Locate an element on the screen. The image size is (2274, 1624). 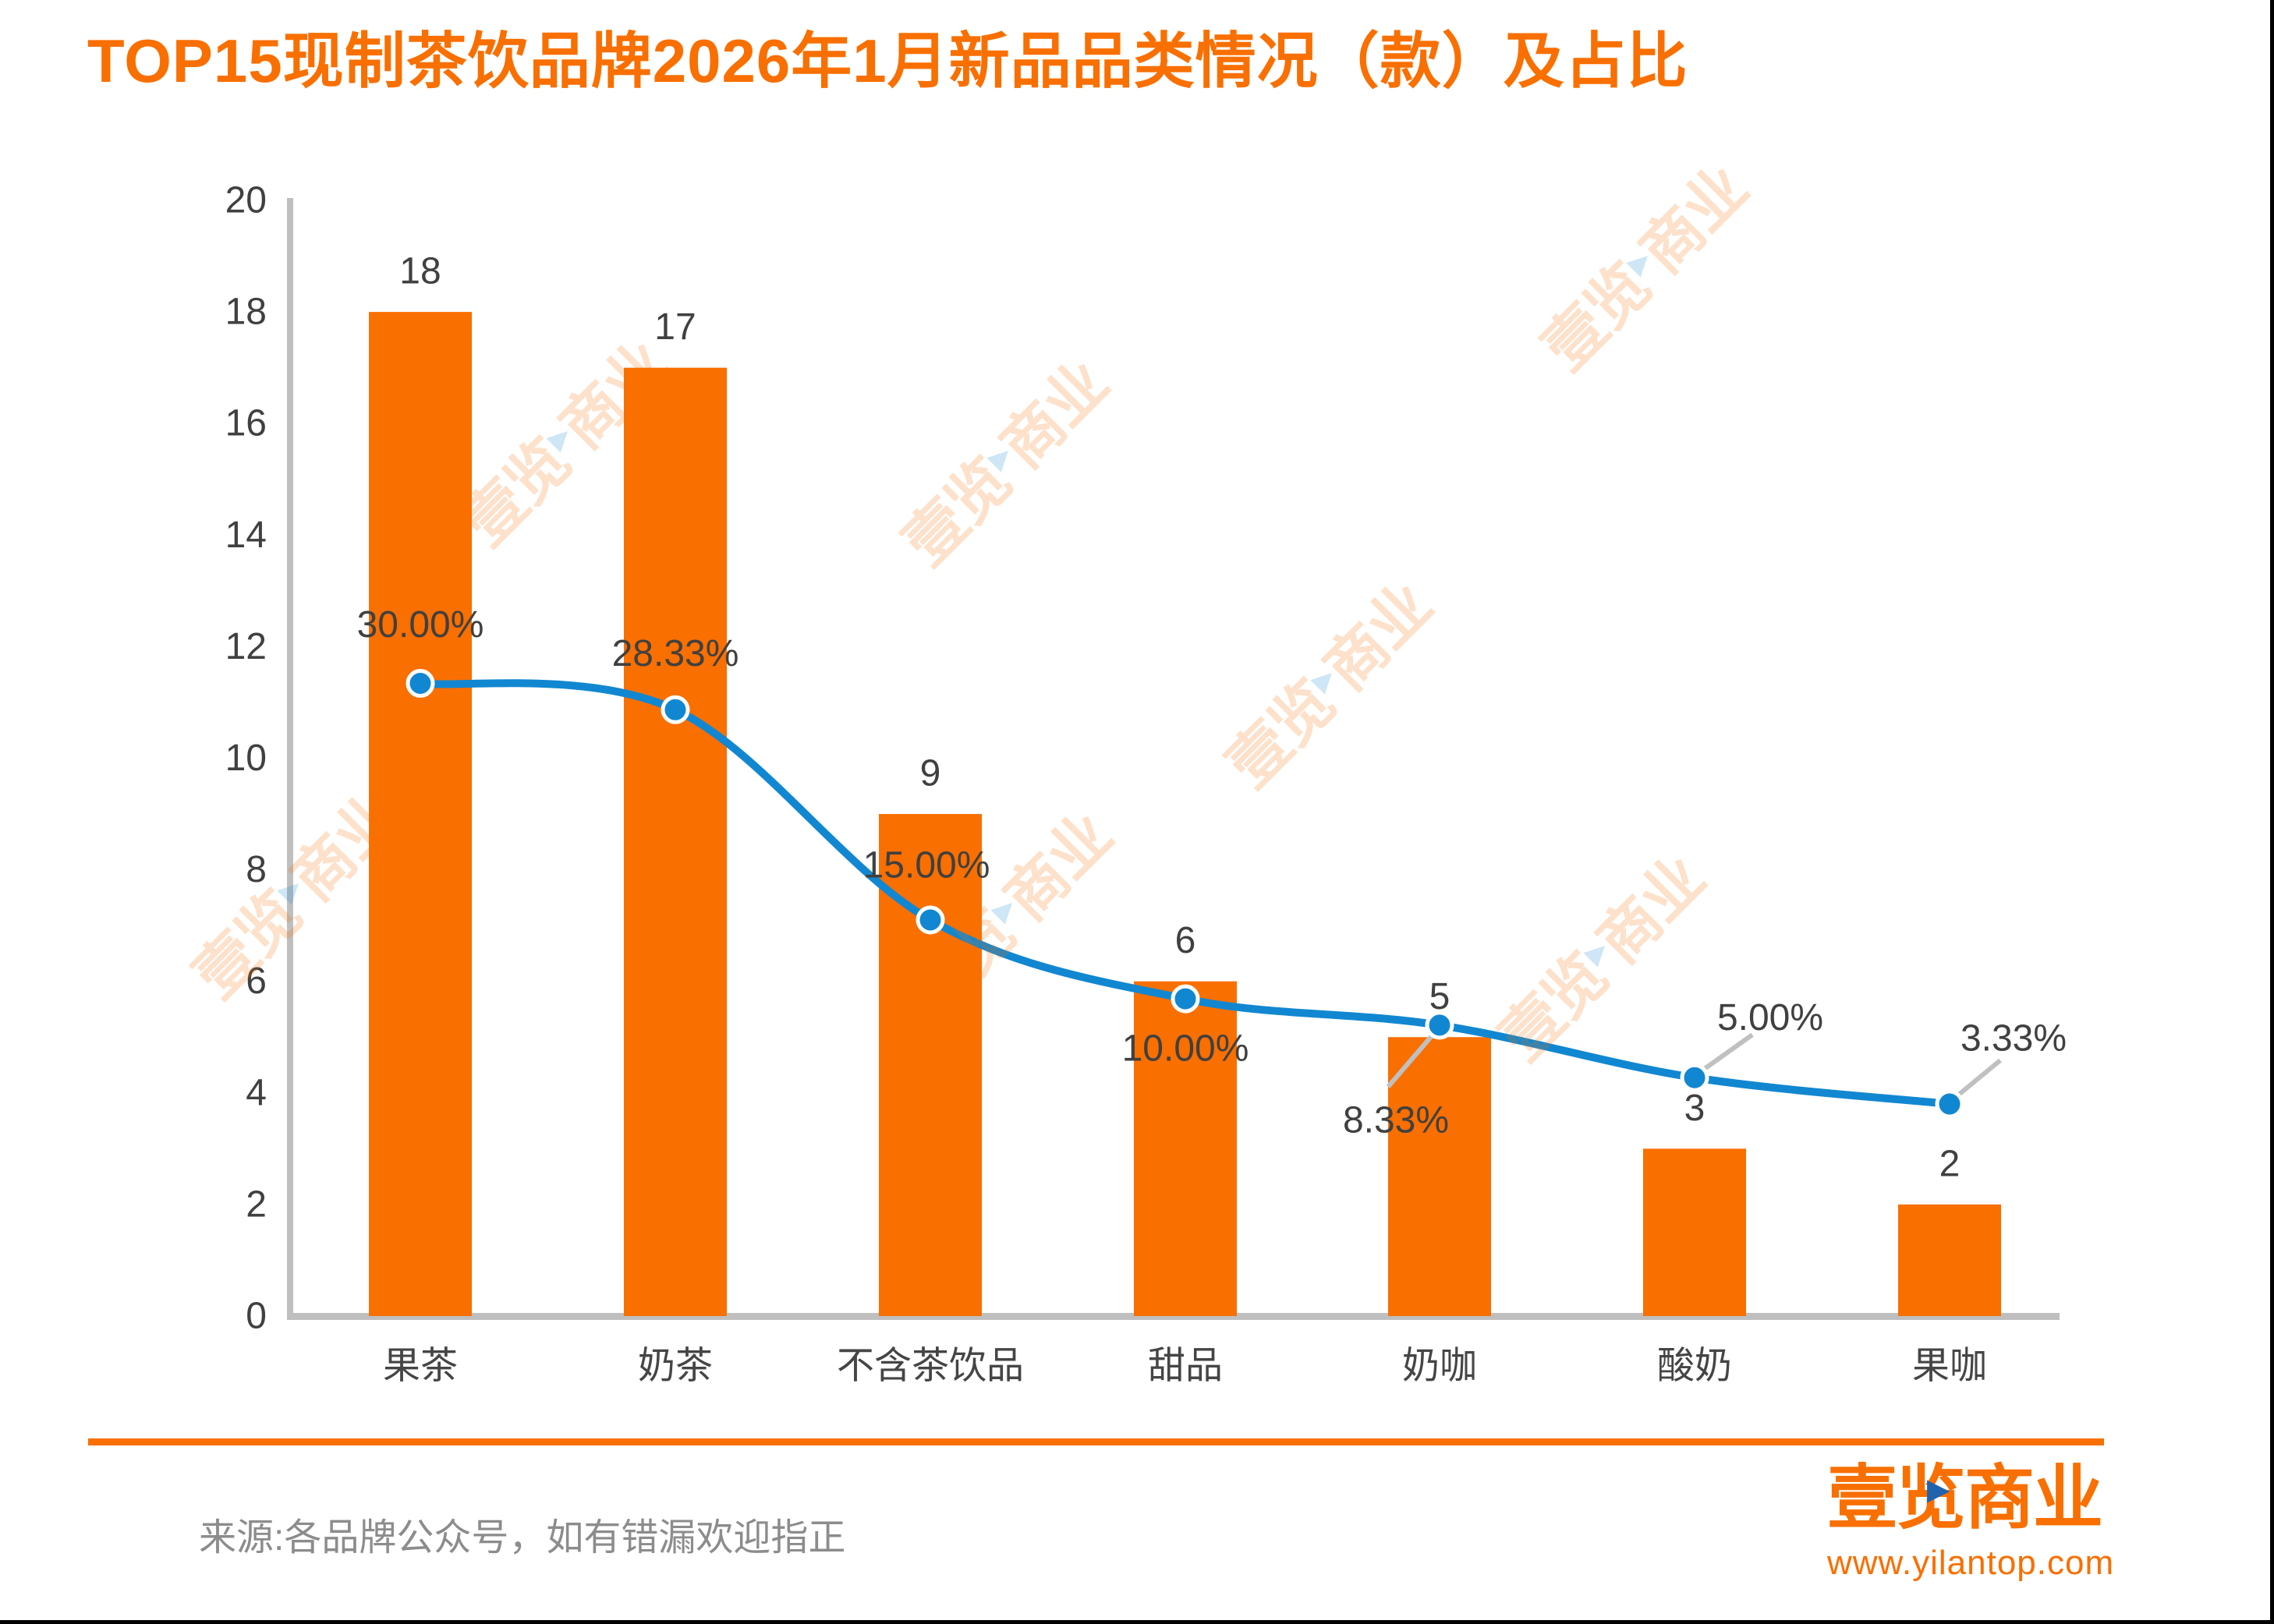
category-label: 奶茶 is located at coordinates (675, 1366).